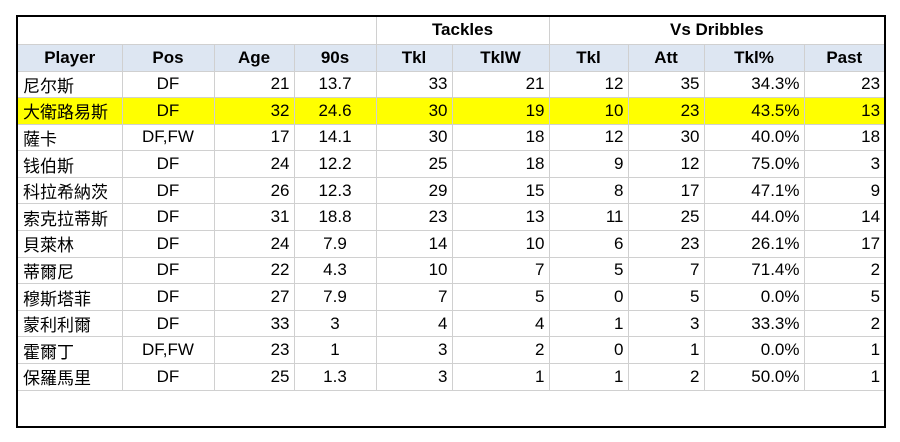 The width and height of the screenshot is (900, 442). I want to click on player-name-cell: 科拉希納茨, so click(70, 191).